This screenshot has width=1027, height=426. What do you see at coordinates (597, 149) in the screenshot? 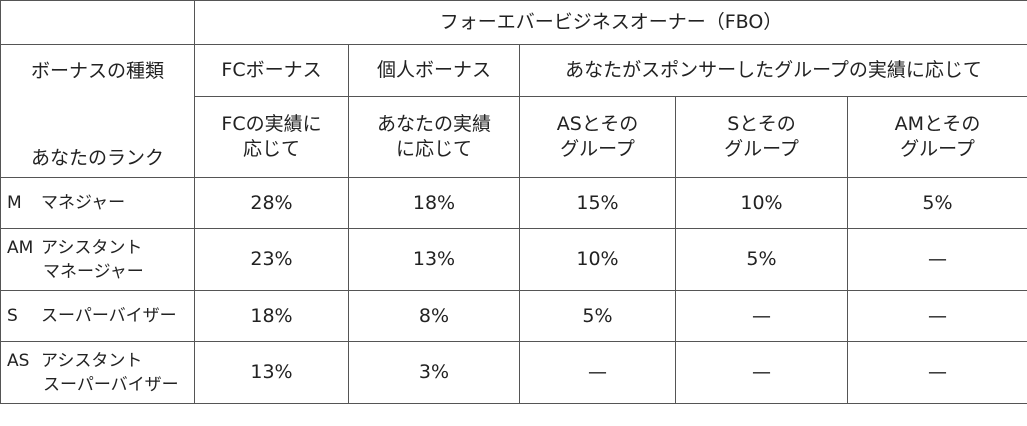
I see `as-group-line-2: グループ` at bounding box center [597, 149].